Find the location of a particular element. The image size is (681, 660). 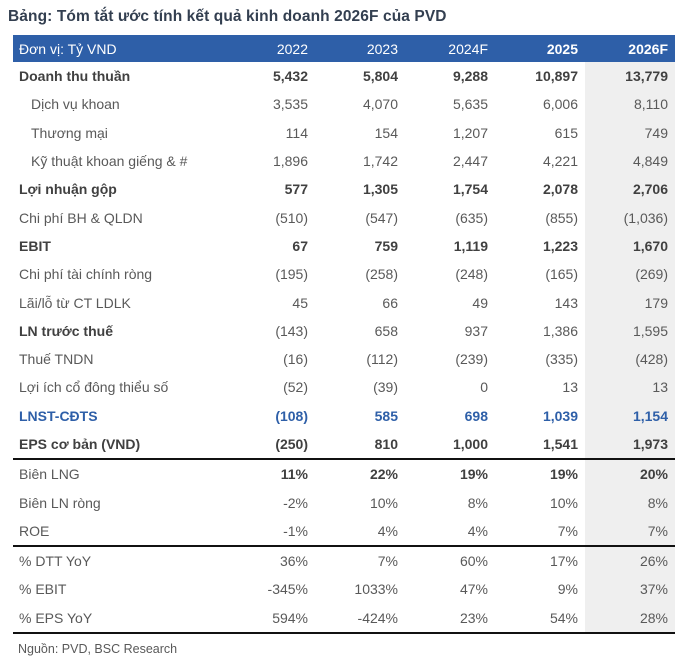

cell-value: 2,447 is located at coordinates (470, 161).